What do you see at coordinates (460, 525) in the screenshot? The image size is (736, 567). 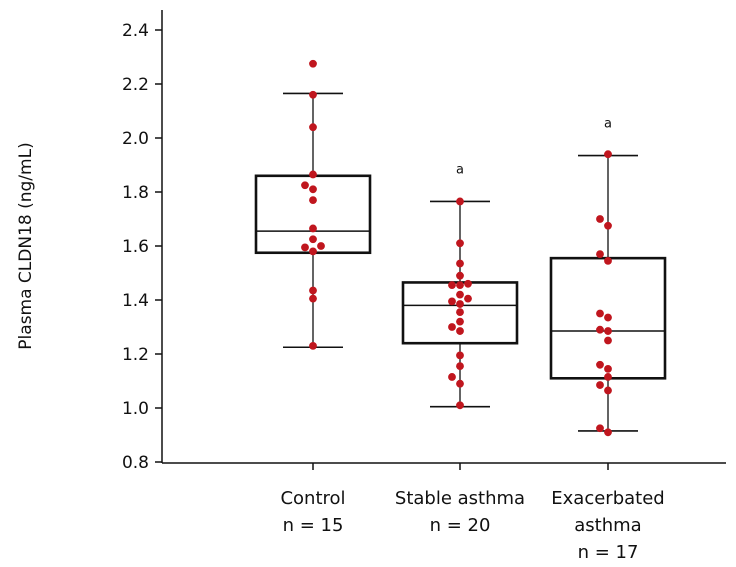 I see `x-category-label: n = 20` at bounding box center [460, 525].